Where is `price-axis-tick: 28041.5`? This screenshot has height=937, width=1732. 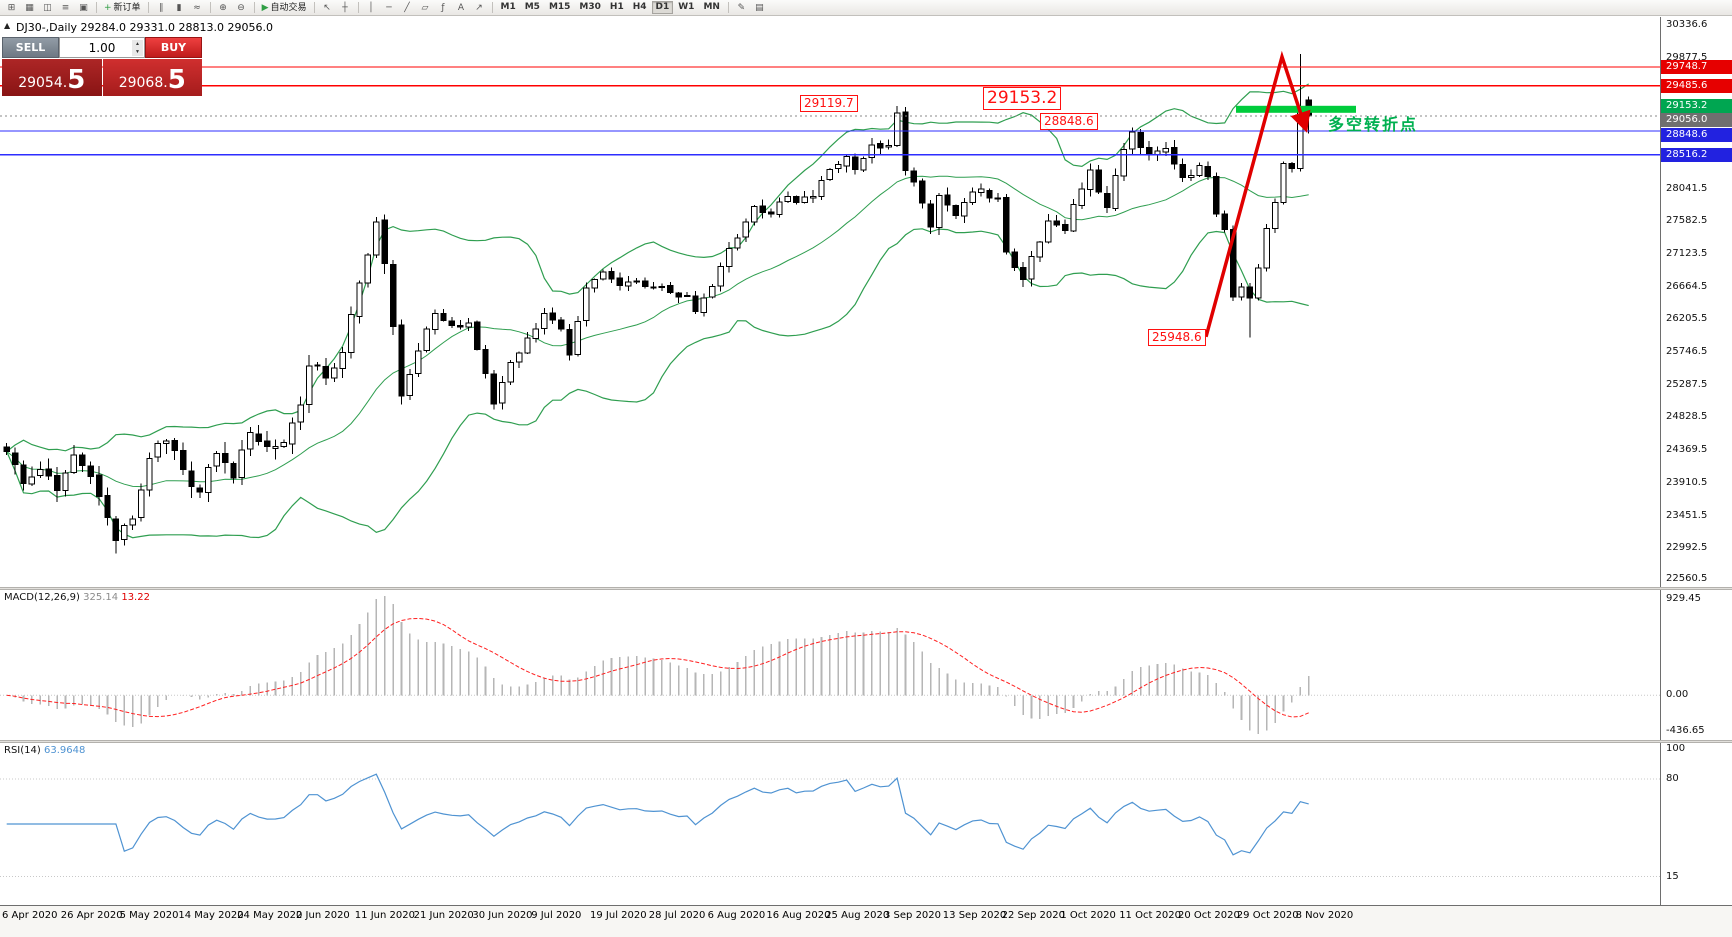 price-axis-tick: 28041.5 is located at coordinates (1687, 188).